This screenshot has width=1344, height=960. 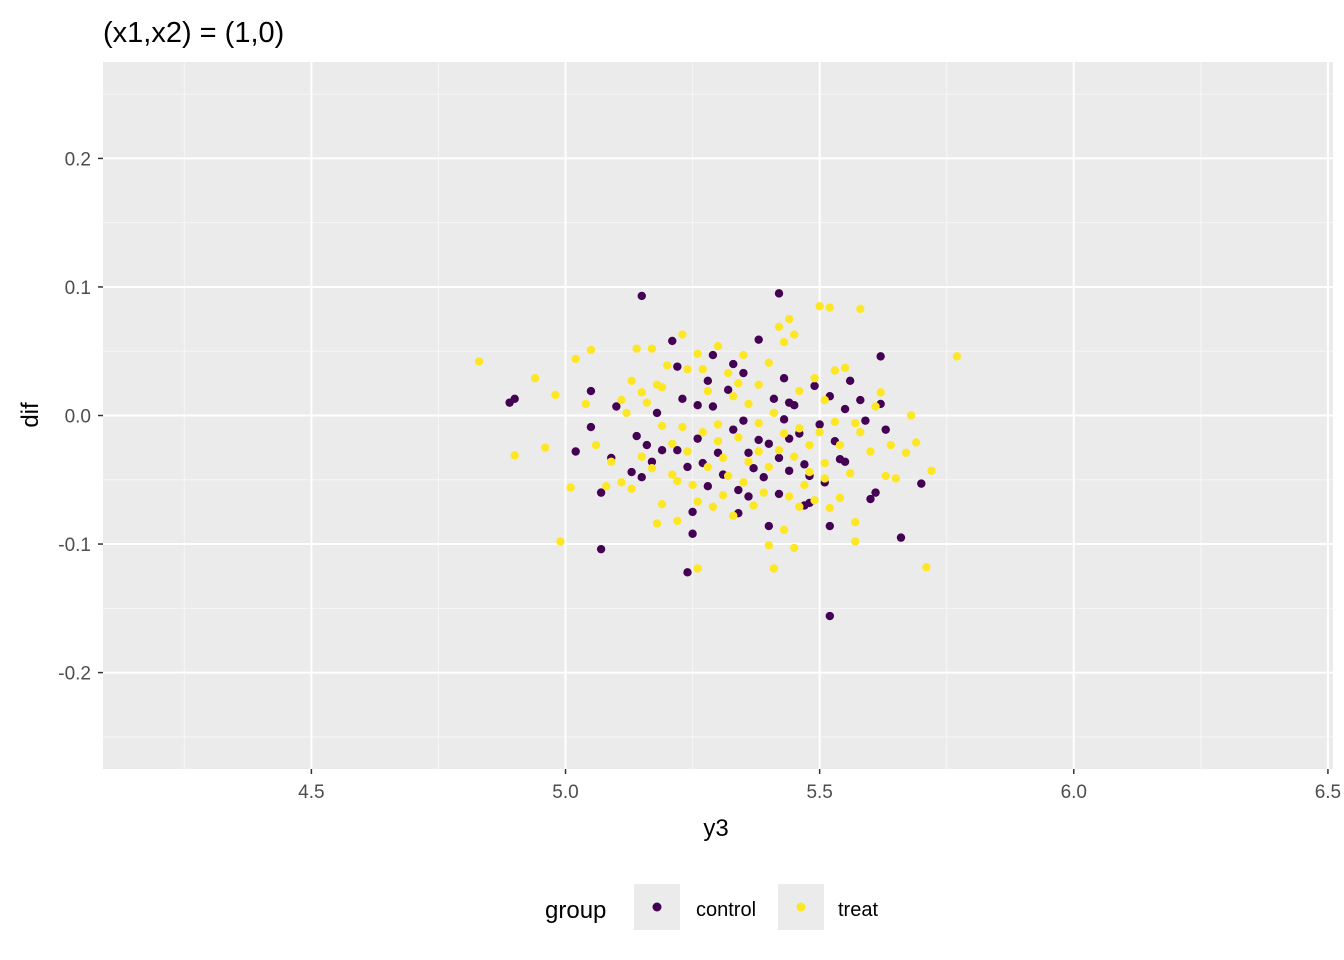 I want to click on legend-label-control: control, so click(x=726, y=910).